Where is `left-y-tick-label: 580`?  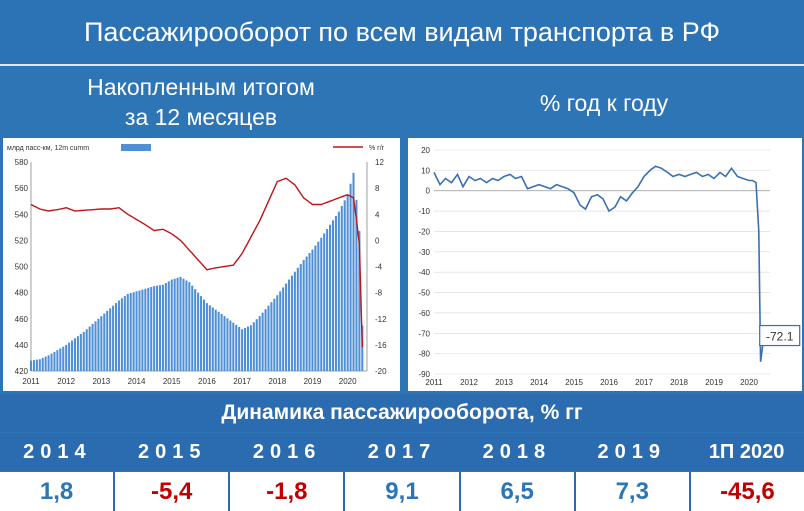 left-y-tick-label: 580 is located at coordinates (22, 162).